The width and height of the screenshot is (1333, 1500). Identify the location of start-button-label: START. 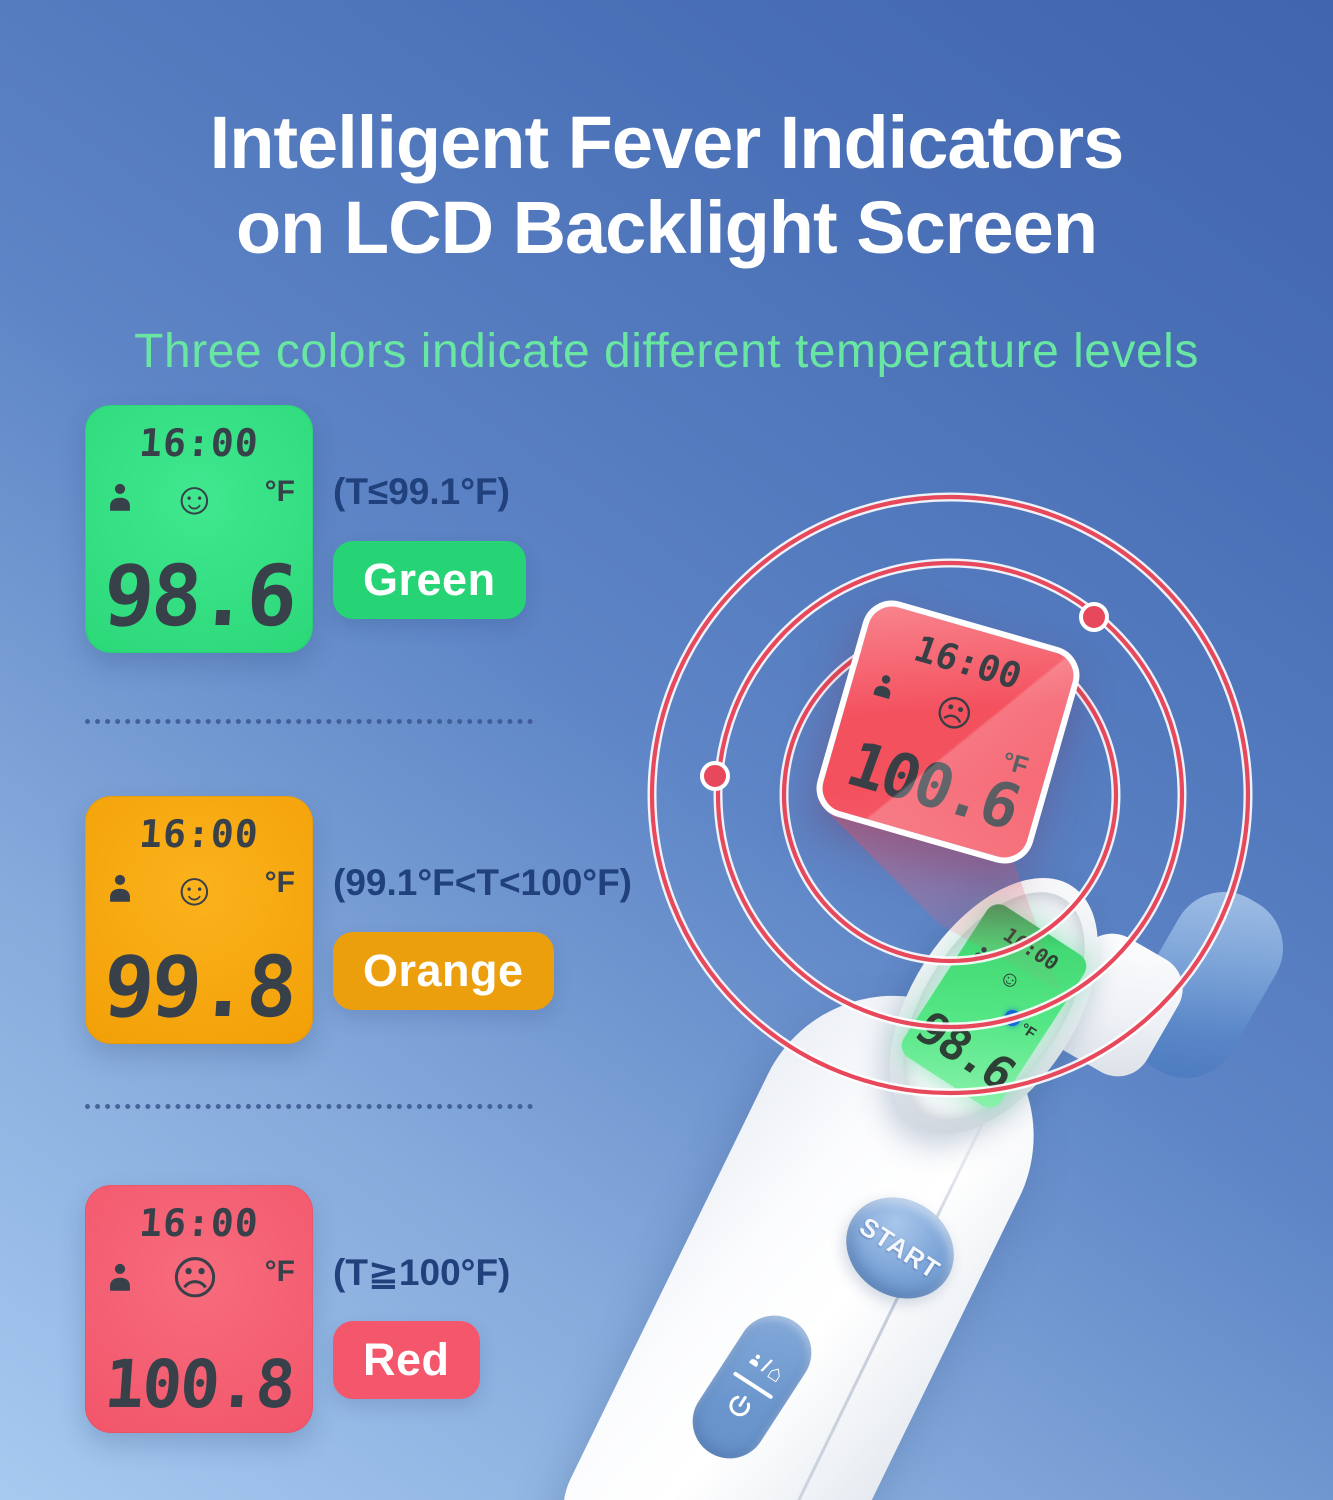
(900, 1247).